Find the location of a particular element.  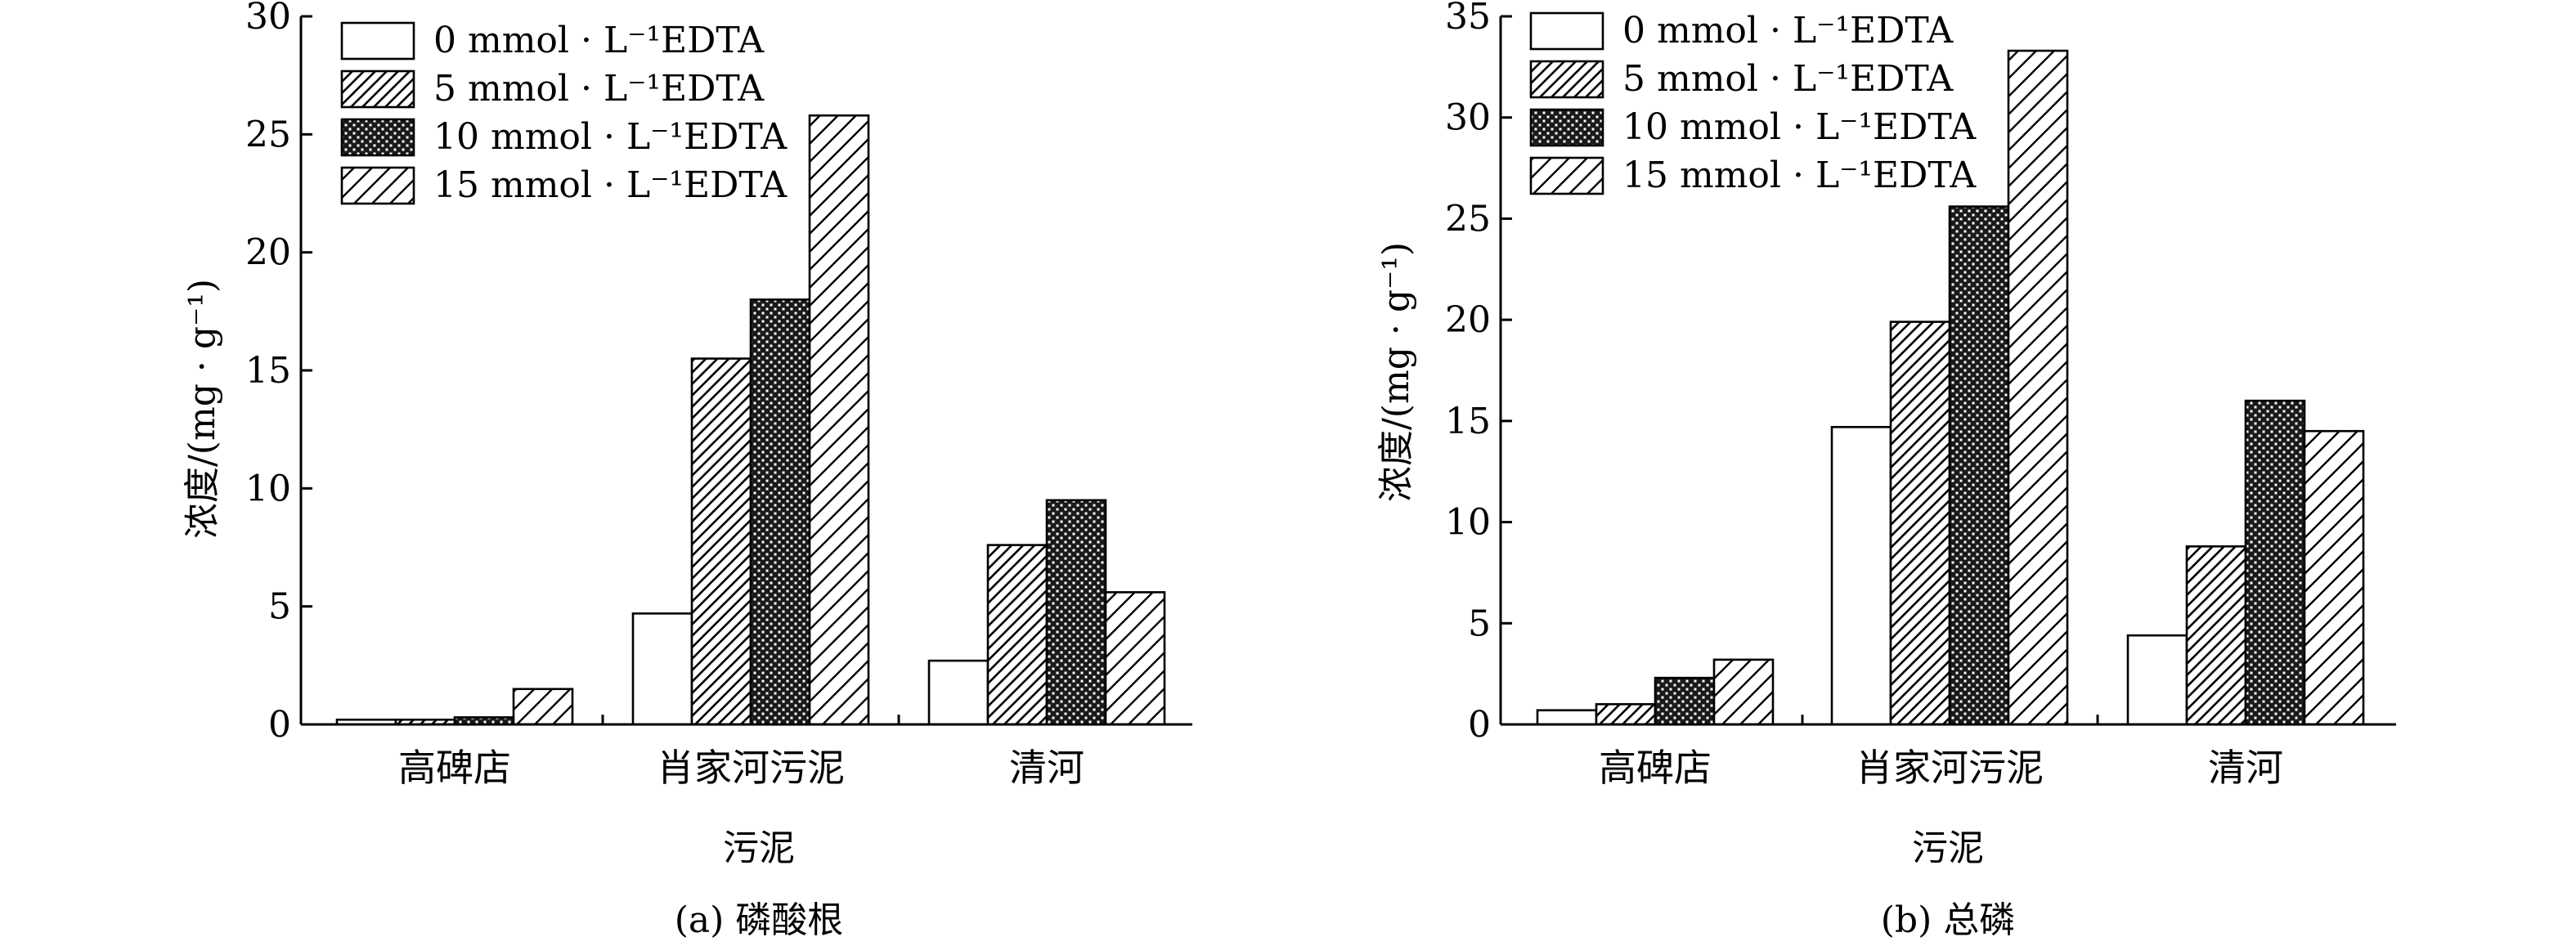

y-ticks-b: 0 5 10 15 20 25 30 35 is located at coordinates (1479, 373).